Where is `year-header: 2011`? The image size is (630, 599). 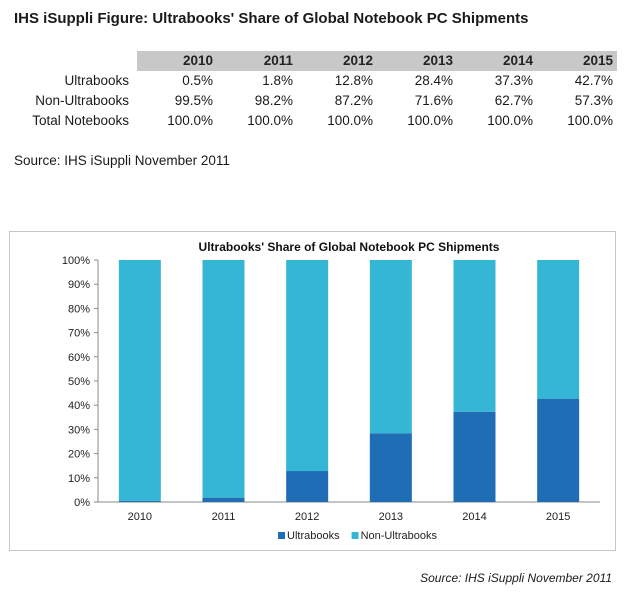 year-header: 2011 is located at coordinates (257, 61).